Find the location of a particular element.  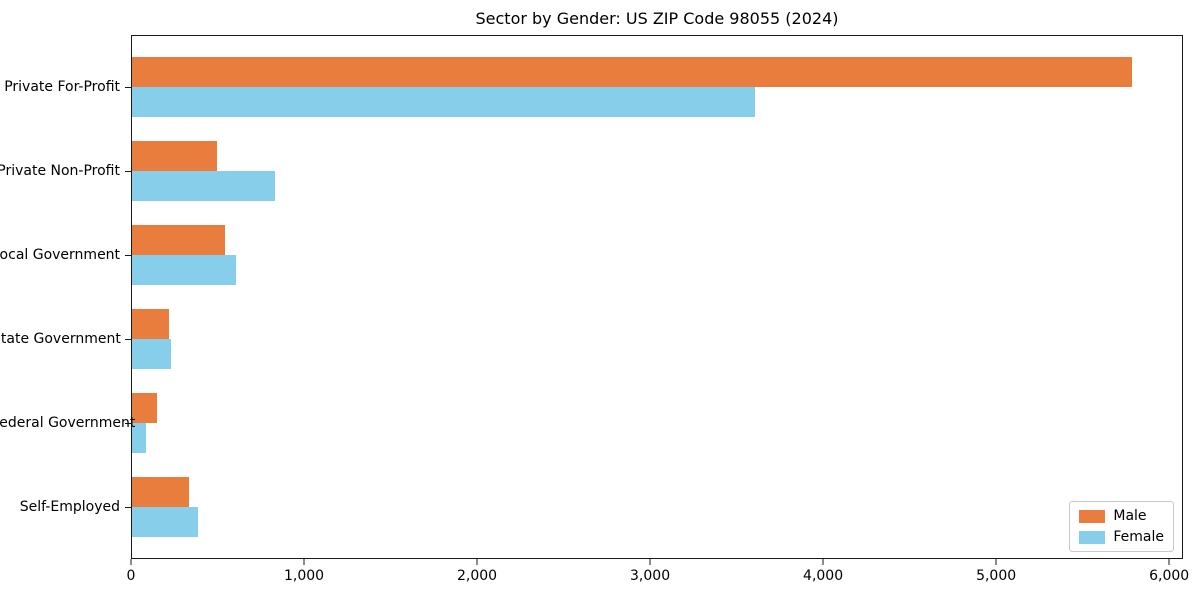

x-tick-label: 5,000 is located at coordinates (996, 576).